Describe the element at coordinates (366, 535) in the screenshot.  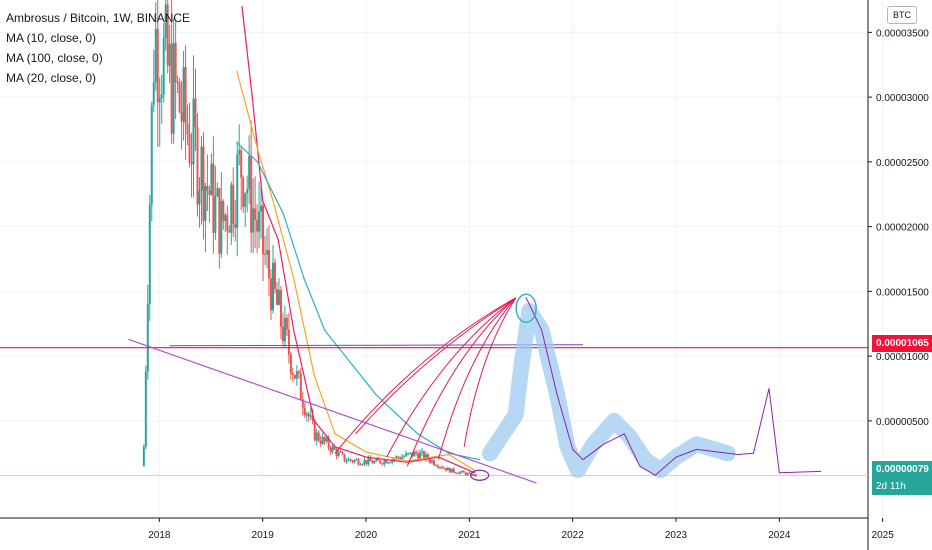
I see `x-tick-label: 2020` at that location.